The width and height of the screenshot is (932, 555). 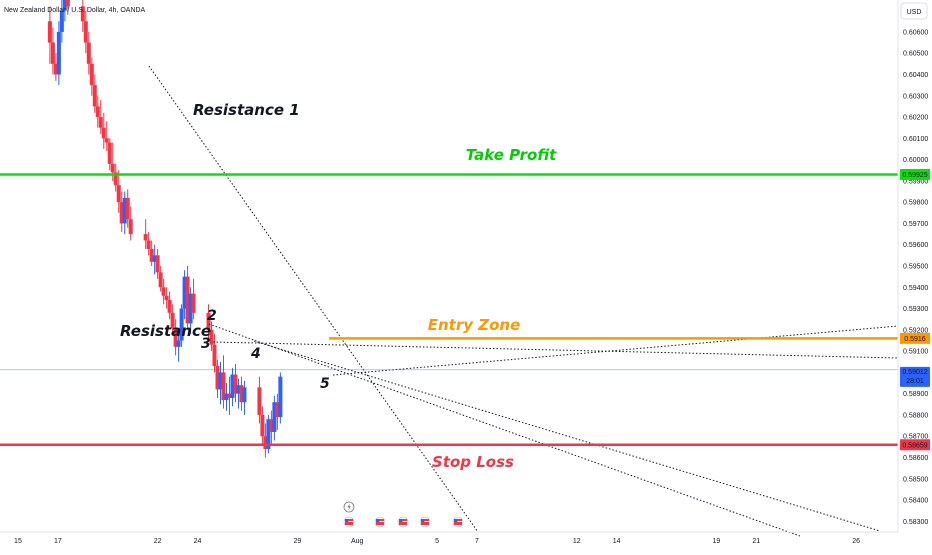 What do you see at coordinates (915, 224) in the screenshot?
I see `price-tick-label: 0.59700` at bounding box center [915, 224].